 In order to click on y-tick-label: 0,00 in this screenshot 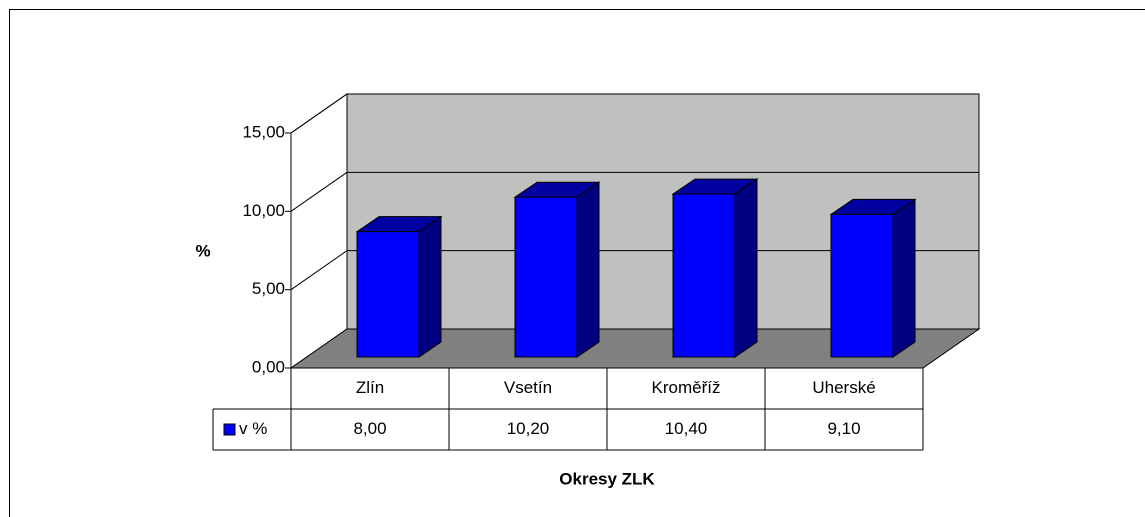, I will do `click(268, 366)`.